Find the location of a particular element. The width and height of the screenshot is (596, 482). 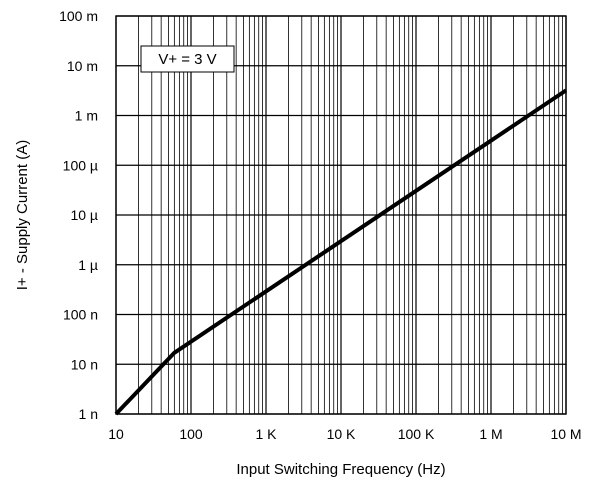

y-tick-label: 10 µ is located at coordinates (84, 215).